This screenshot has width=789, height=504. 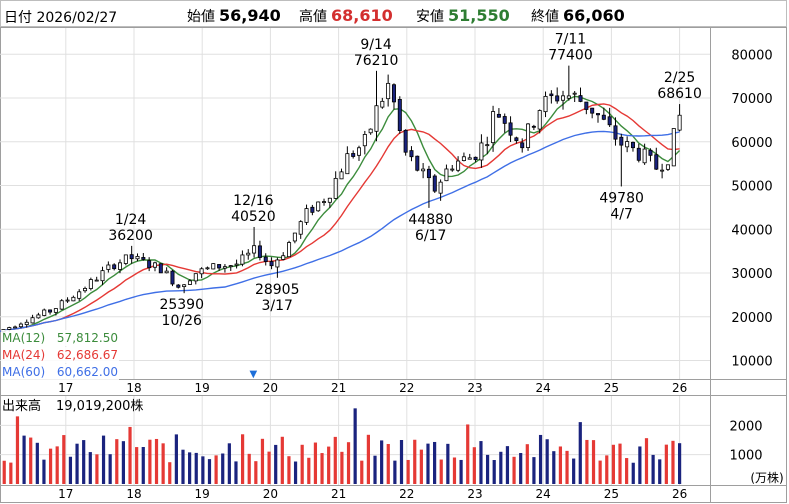 I want to click on date-tick-label: 21, so click(x=338, y=388).